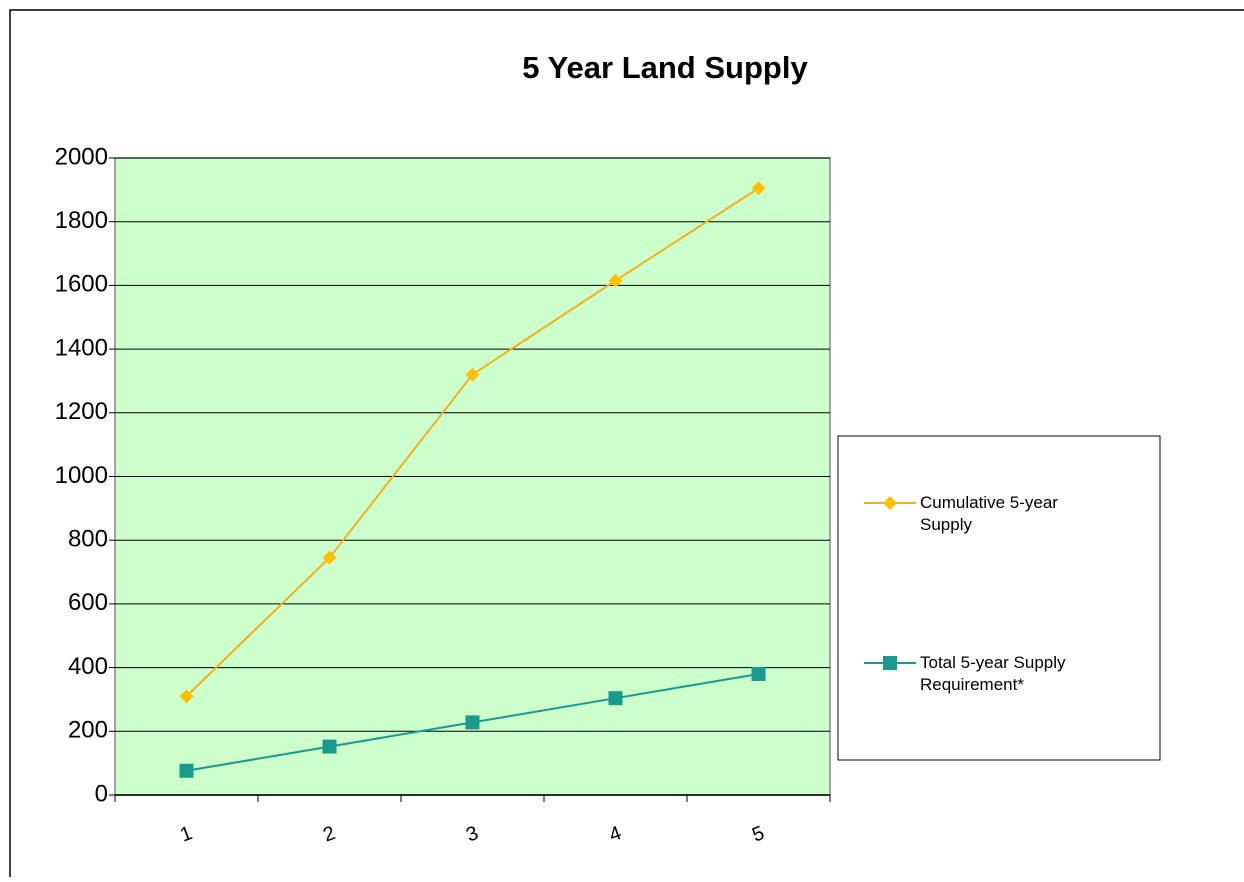  Describe the element at coordinates (999, 598) in the screenshot. I see `legend-box` at that location.